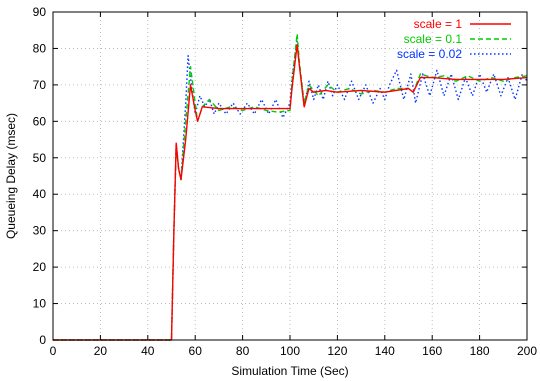 The height and width of the screenshot is (381, 540). What do you see at coordinates (40, 158) in the screenshot?
I see `y-tick-label: 50` at bounding box center [40, 158].